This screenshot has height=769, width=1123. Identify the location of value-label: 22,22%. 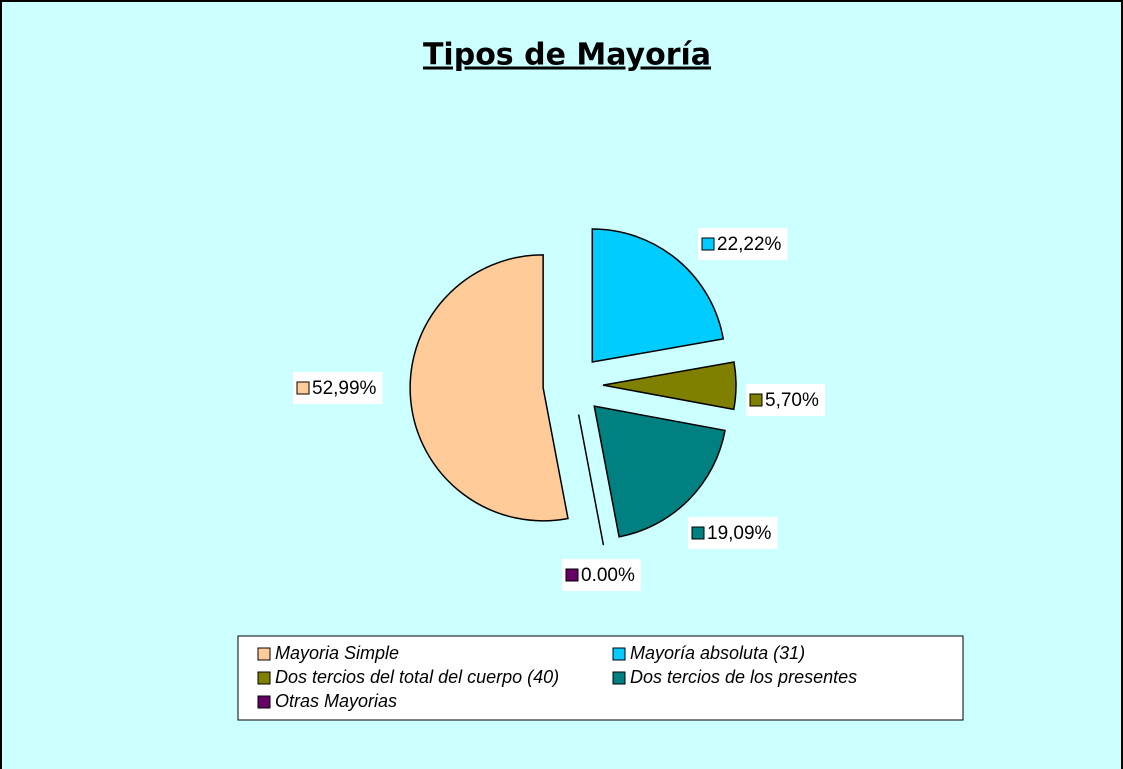
(749, 244).